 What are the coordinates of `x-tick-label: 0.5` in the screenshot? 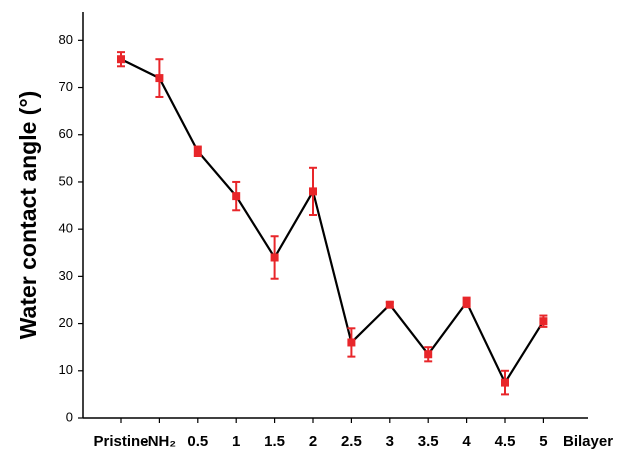 It's located at (197, 441).